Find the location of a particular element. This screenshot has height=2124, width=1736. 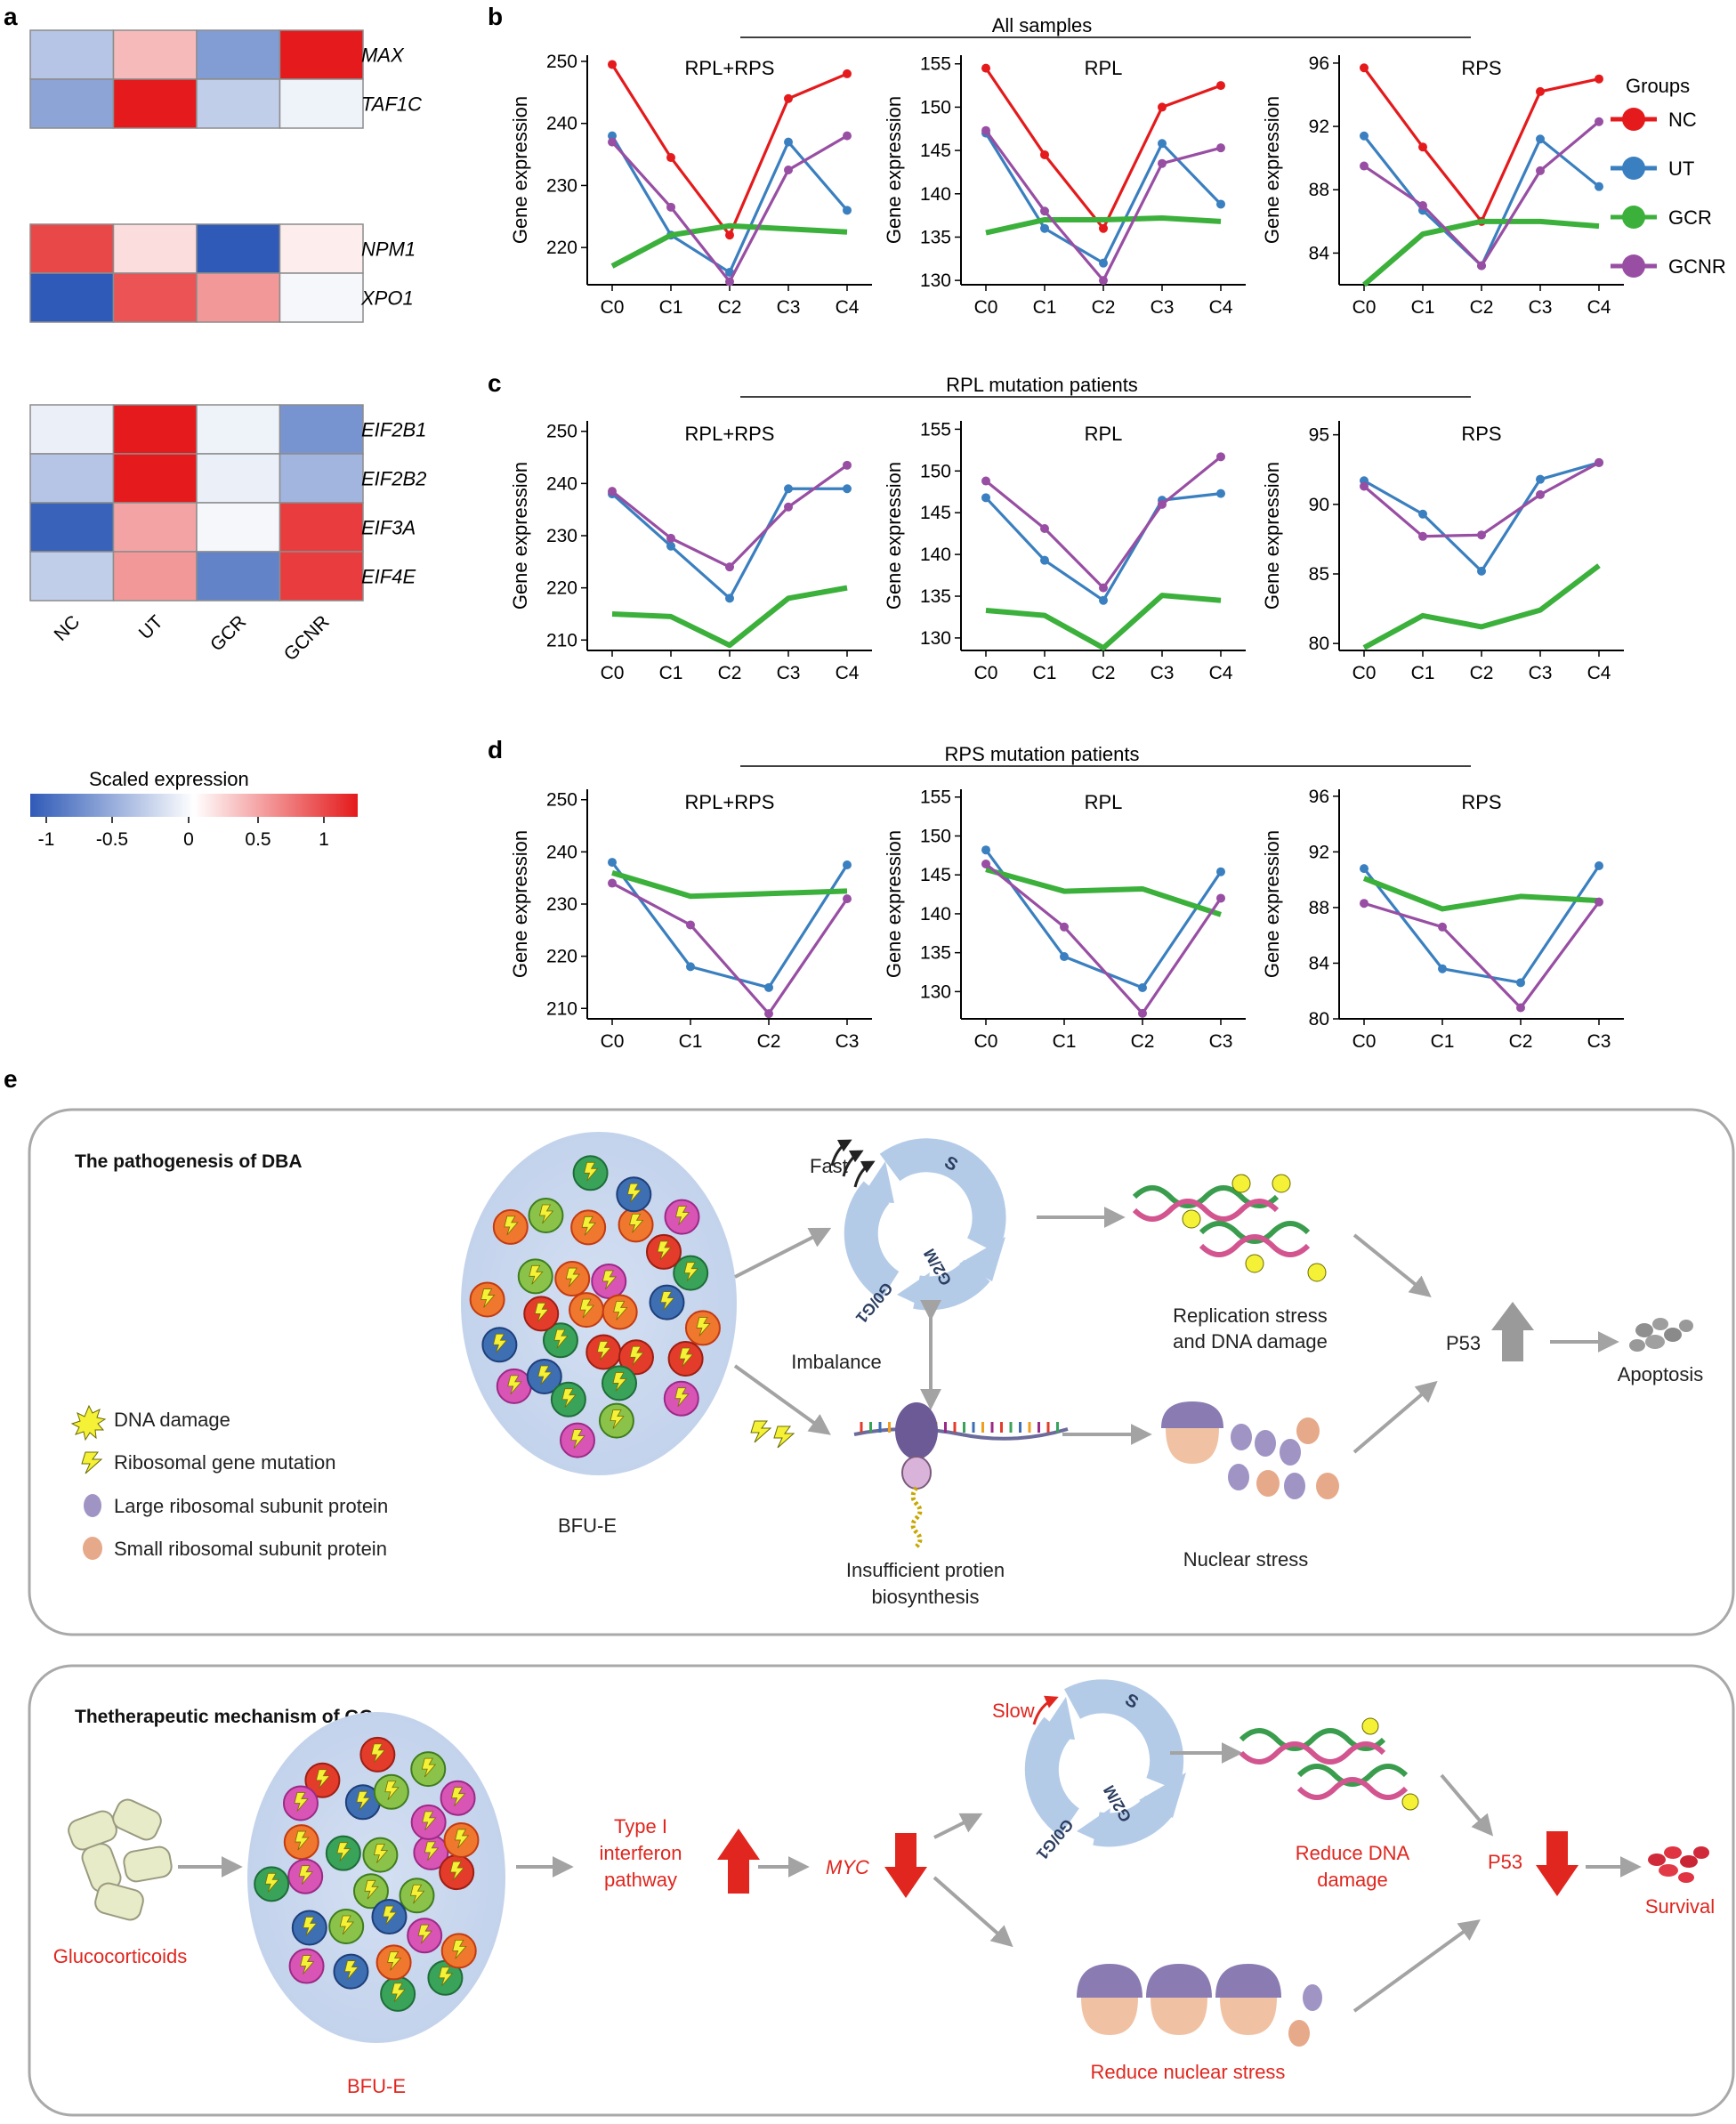

dna-damage-label: and DNA damage is located at coordinates (1250, 1341).